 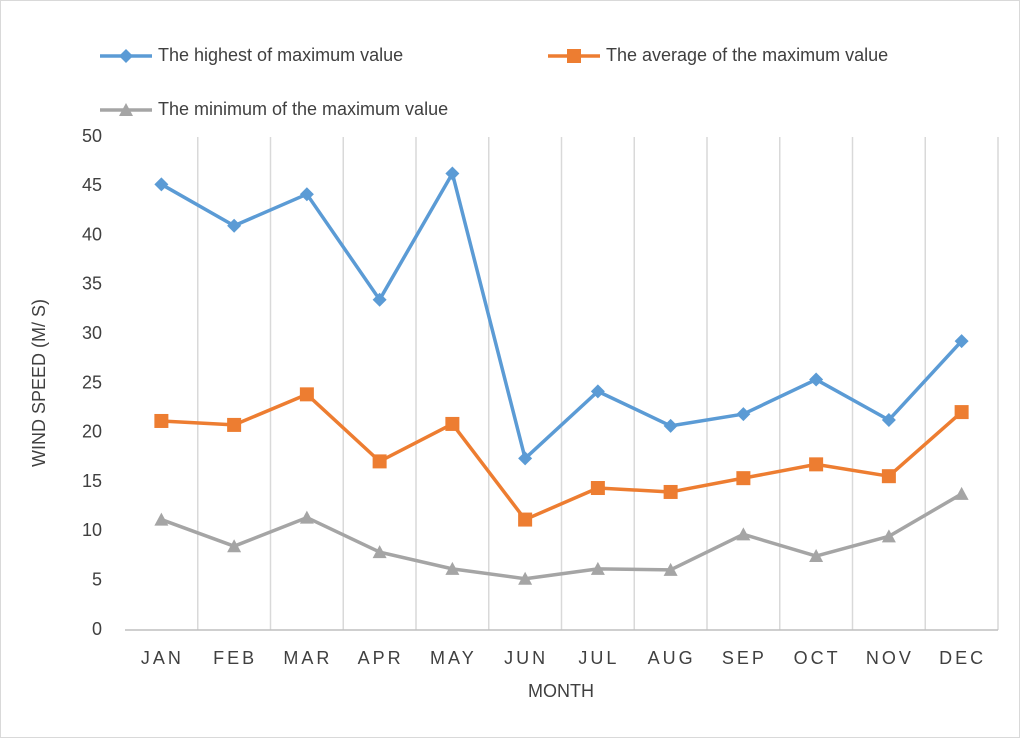 I want to click on y-tick-label: 0, so click(x=97, y=629).